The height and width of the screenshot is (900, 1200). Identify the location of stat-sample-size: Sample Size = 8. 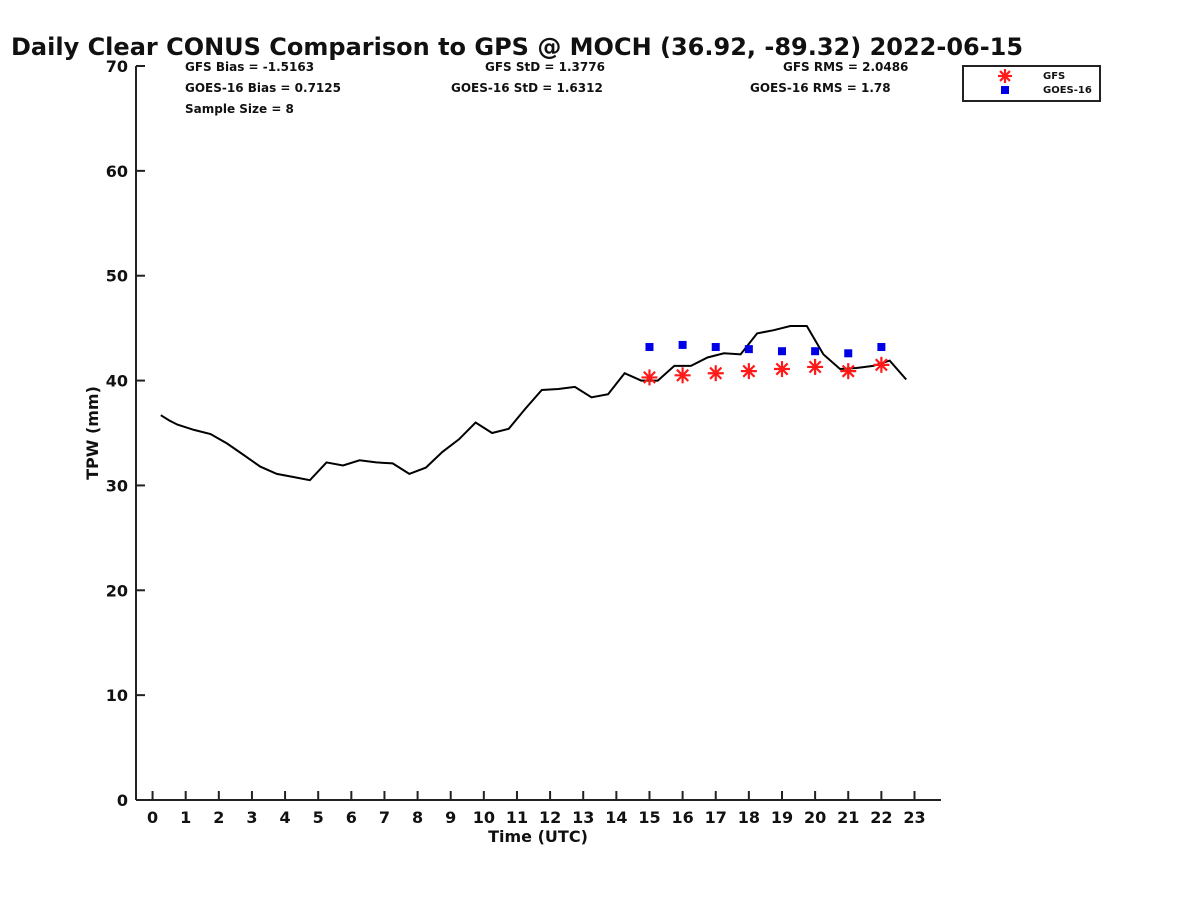
(239, 109).